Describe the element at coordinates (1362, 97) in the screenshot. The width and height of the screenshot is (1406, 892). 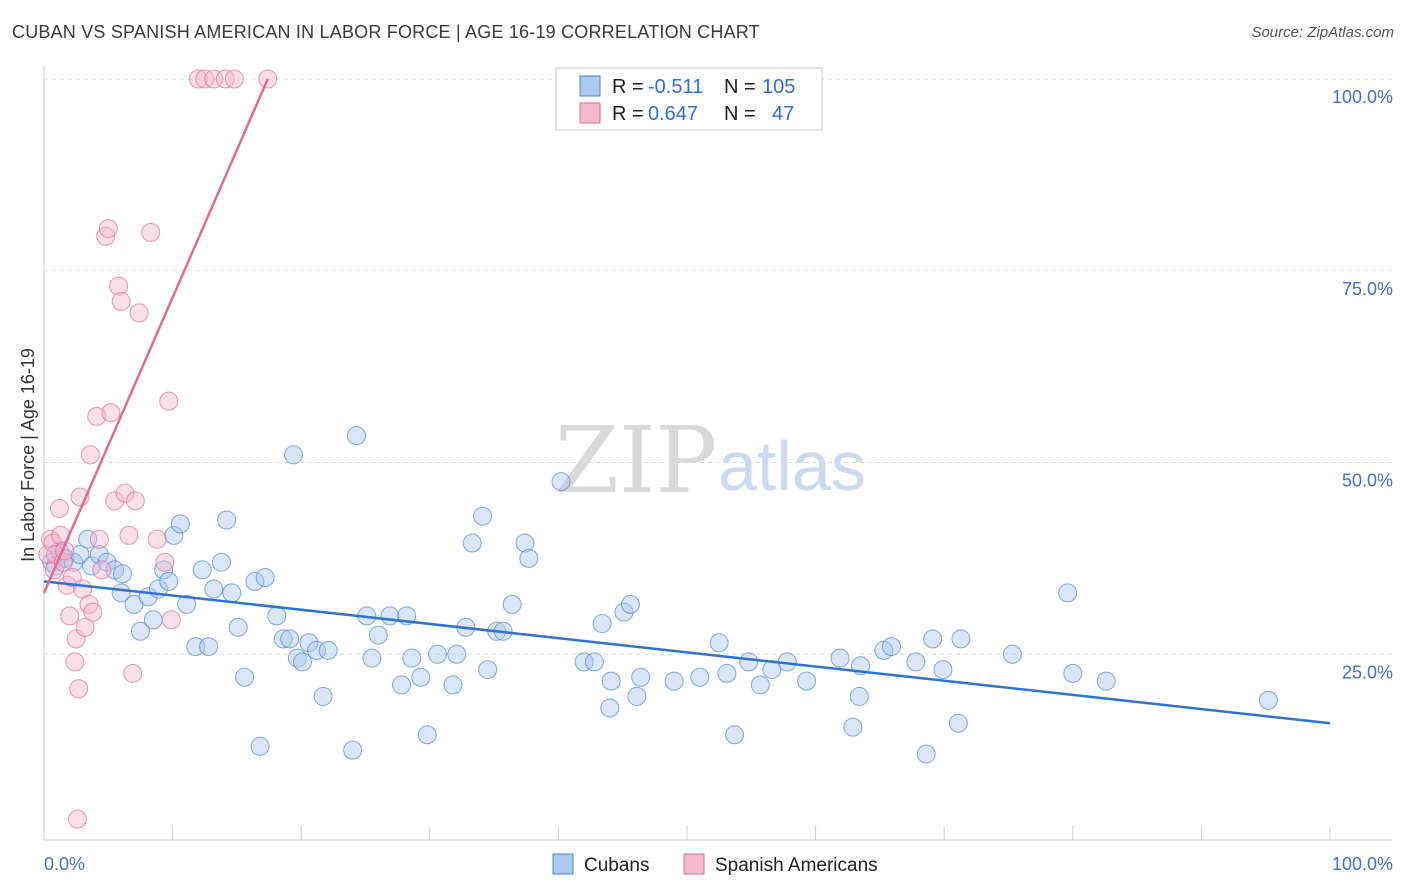
I see `y-tick-label: 100.0%` at that location.